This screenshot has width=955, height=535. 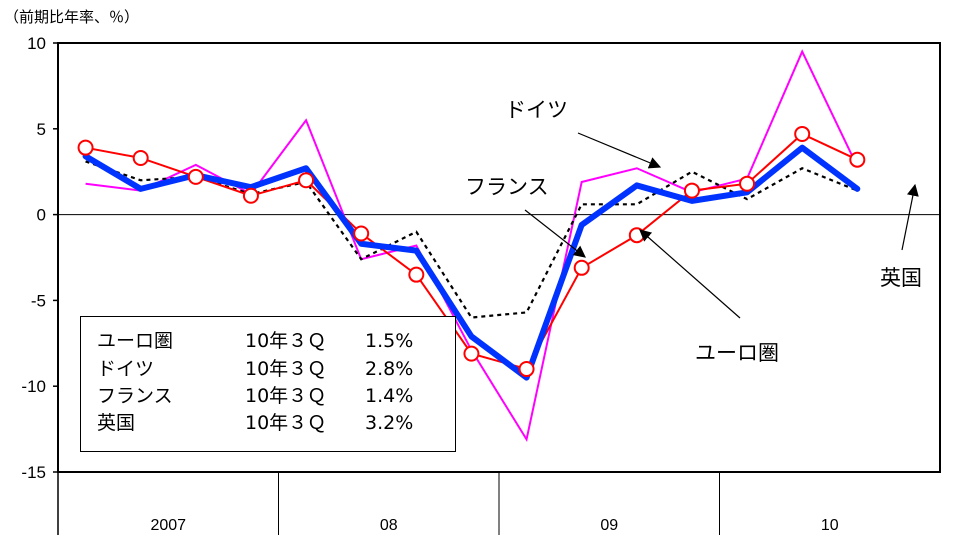 What do you see at coordinates (901, 278) in the screenshot?
I see `annotation-label: 英国` at bounding box center [901, 278].